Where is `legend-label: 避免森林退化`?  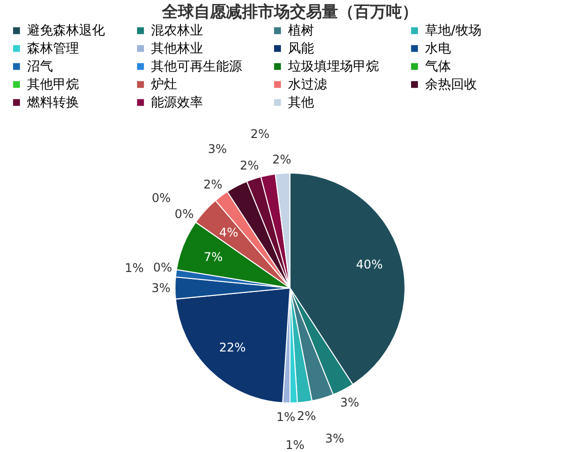 legend-label: 避免森林退化 is located at coordinates (66, 31).